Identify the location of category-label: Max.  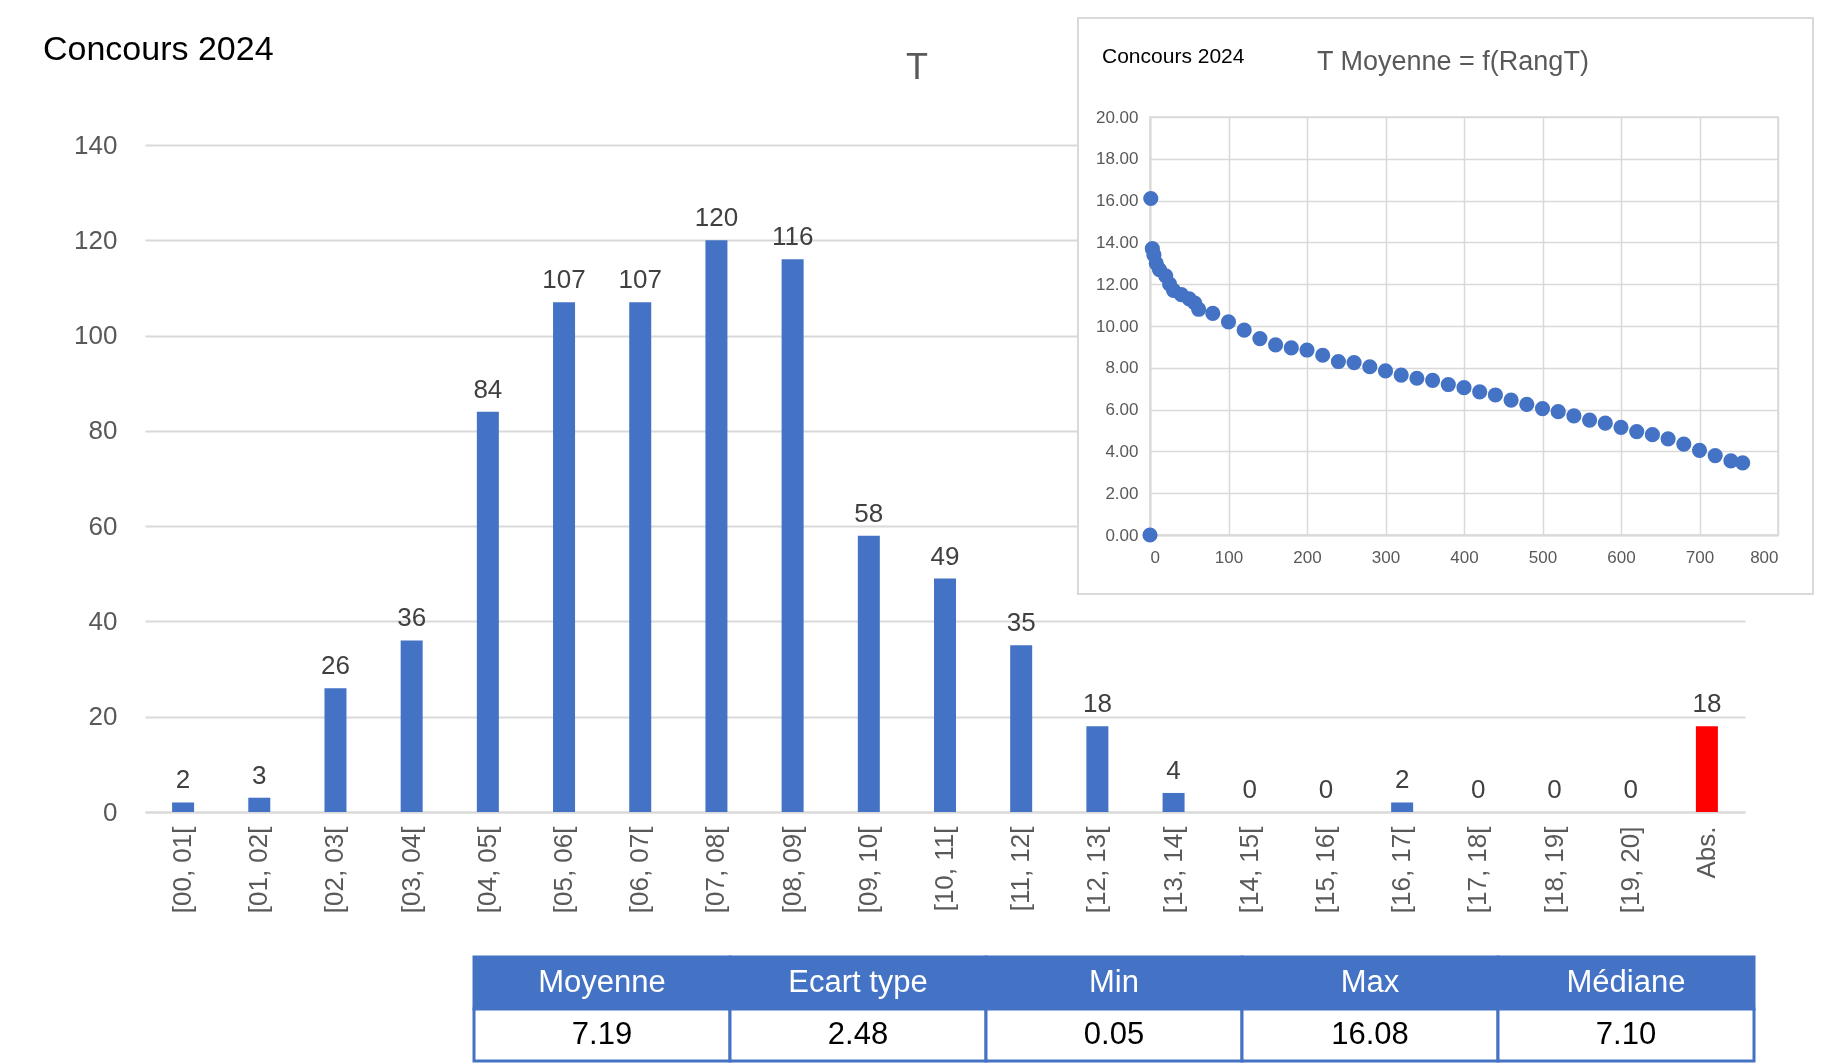
(1370, 981).